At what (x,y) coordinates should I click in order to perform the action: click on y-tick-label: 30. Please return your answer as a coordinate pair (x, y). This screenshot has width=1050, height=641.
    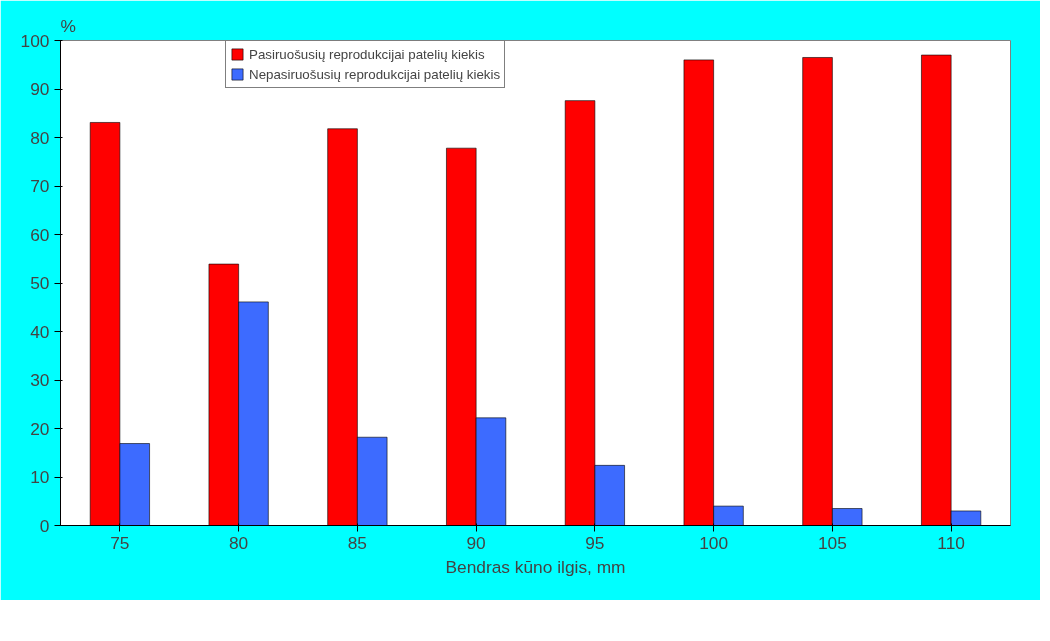
    Looking at the image, I should click on (40, 380).